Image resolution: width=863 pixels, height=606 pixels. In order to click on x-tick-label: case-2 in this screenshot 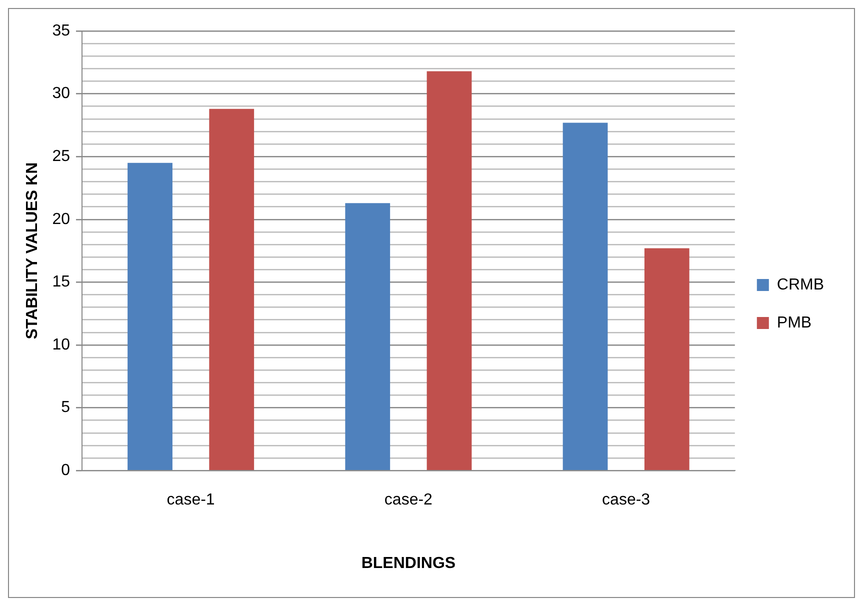, I will do `click(408, 500)`.